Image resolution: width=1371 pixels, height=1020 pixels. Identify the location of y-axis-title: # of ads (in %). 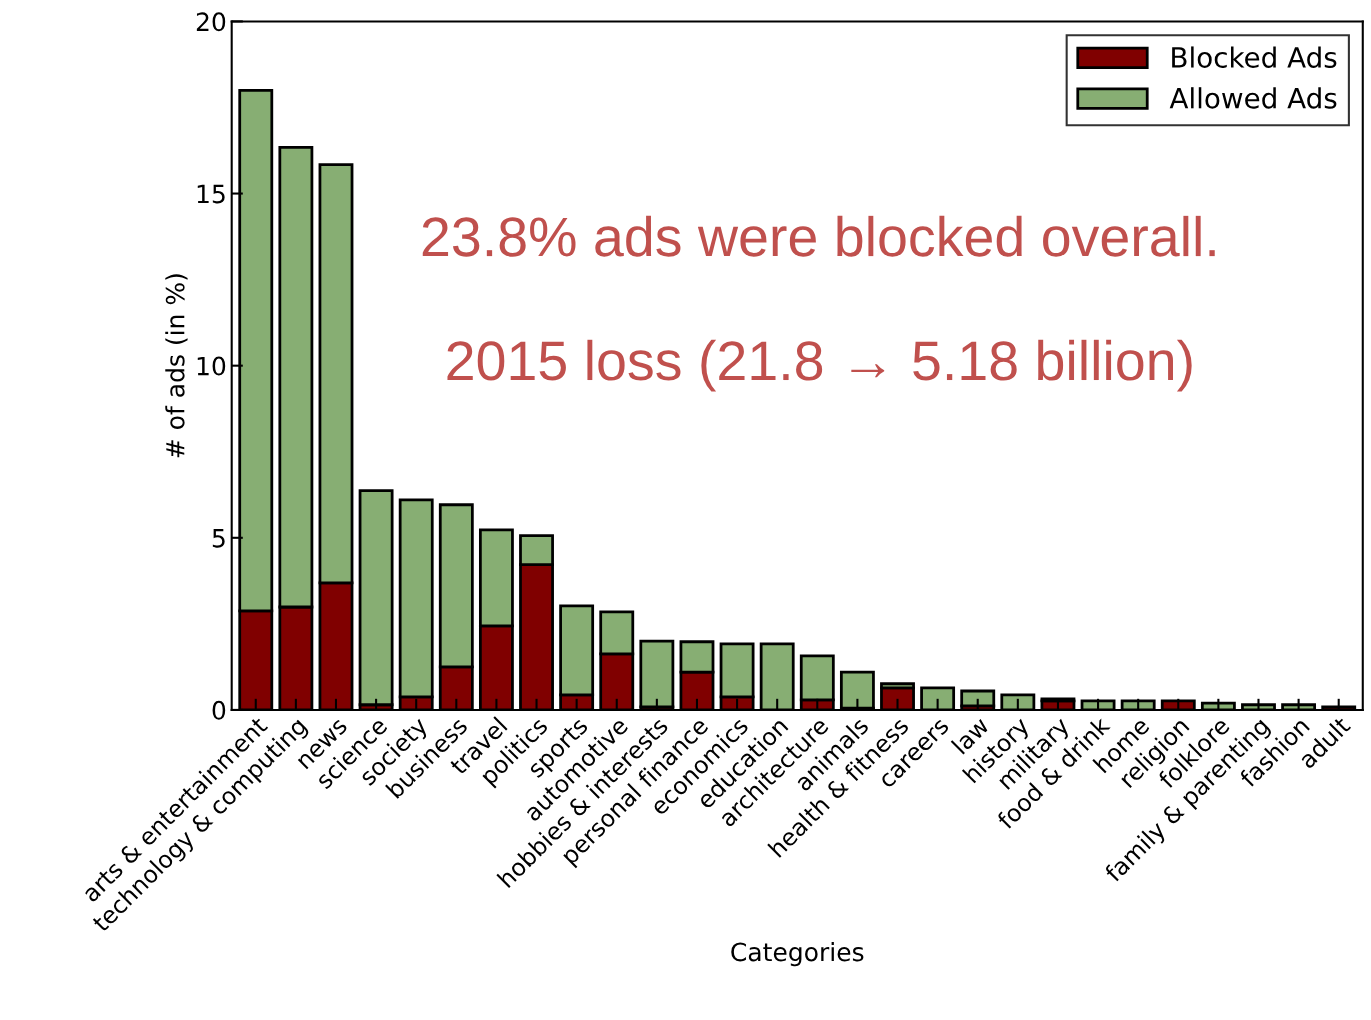
(176, 366).